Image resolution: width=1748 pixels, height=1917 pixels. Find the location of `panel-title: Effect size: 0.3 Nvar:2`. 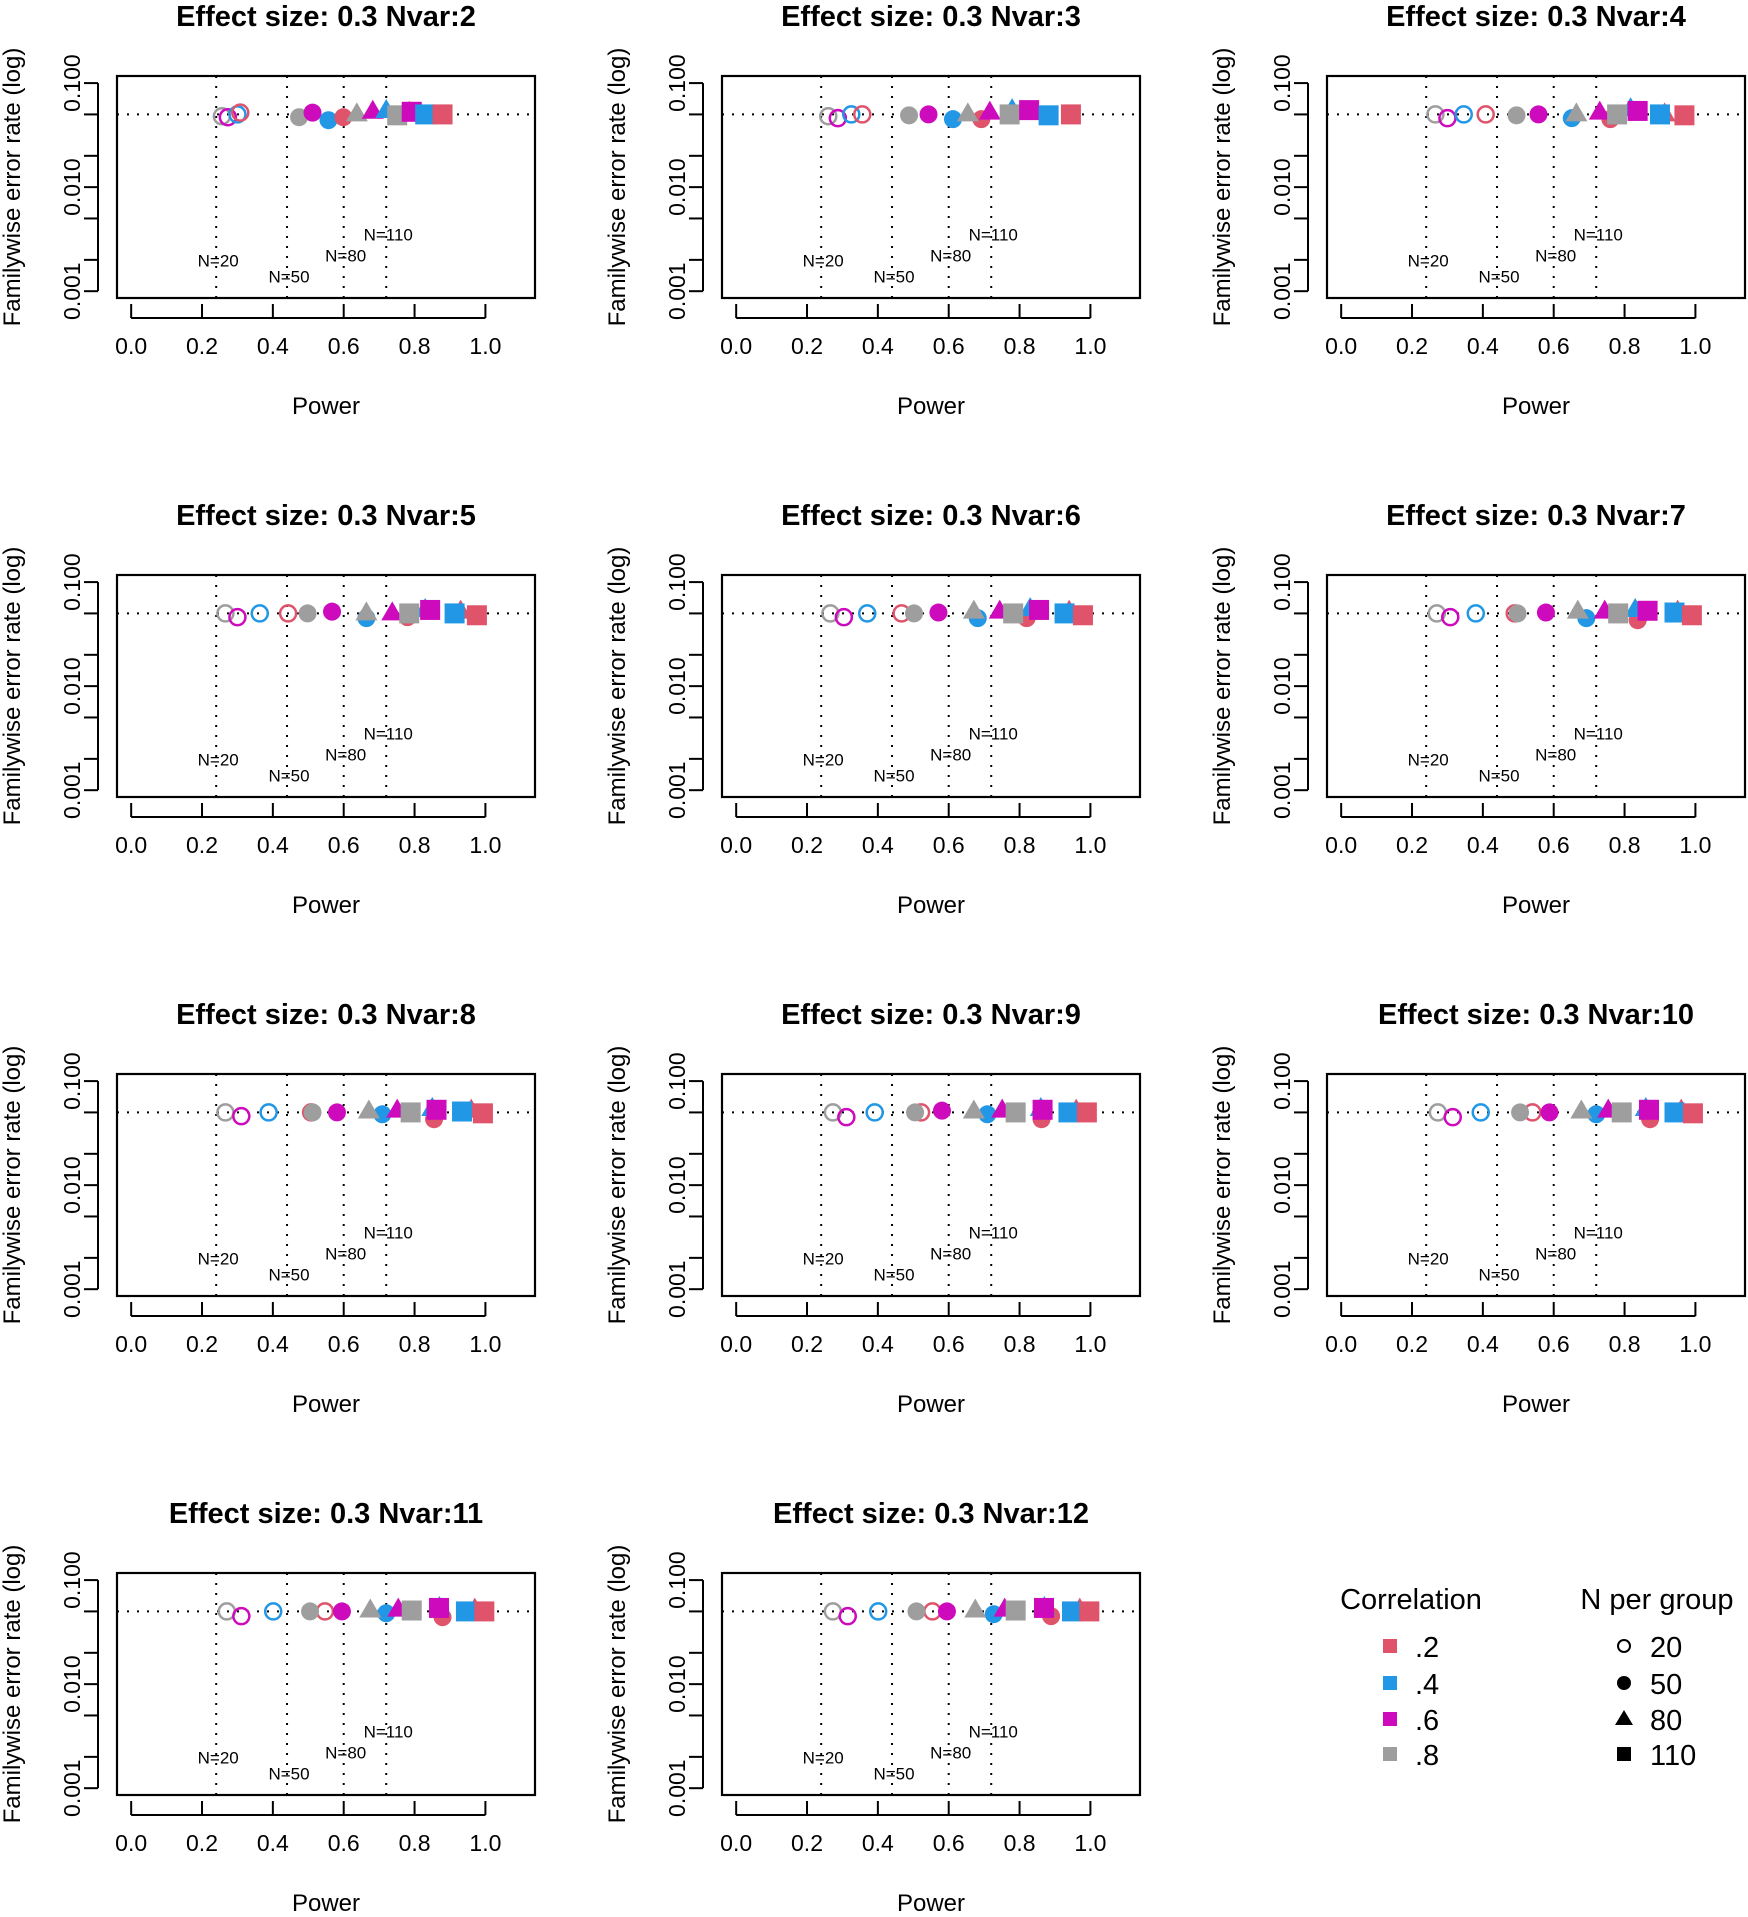

panel-title: Effect size: 0.3 Nvar:2 is located at coordinates (326, 17).